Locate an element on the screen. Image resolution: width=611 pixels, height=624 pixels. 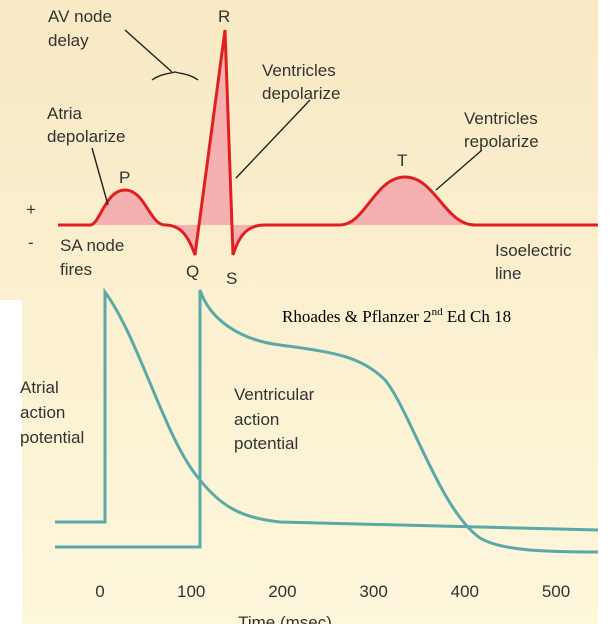
label: R is located at coordinates (224, 16).